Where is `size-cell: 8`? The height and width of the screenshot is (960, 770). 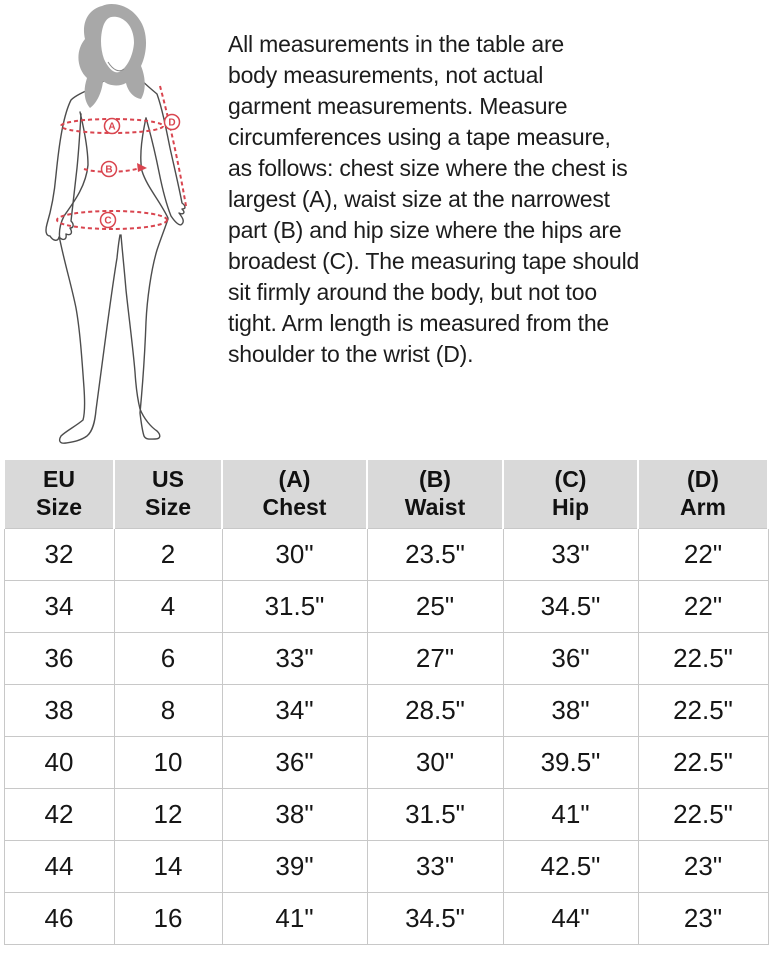 size-cell: 8 is located at coordinates (168, 710).